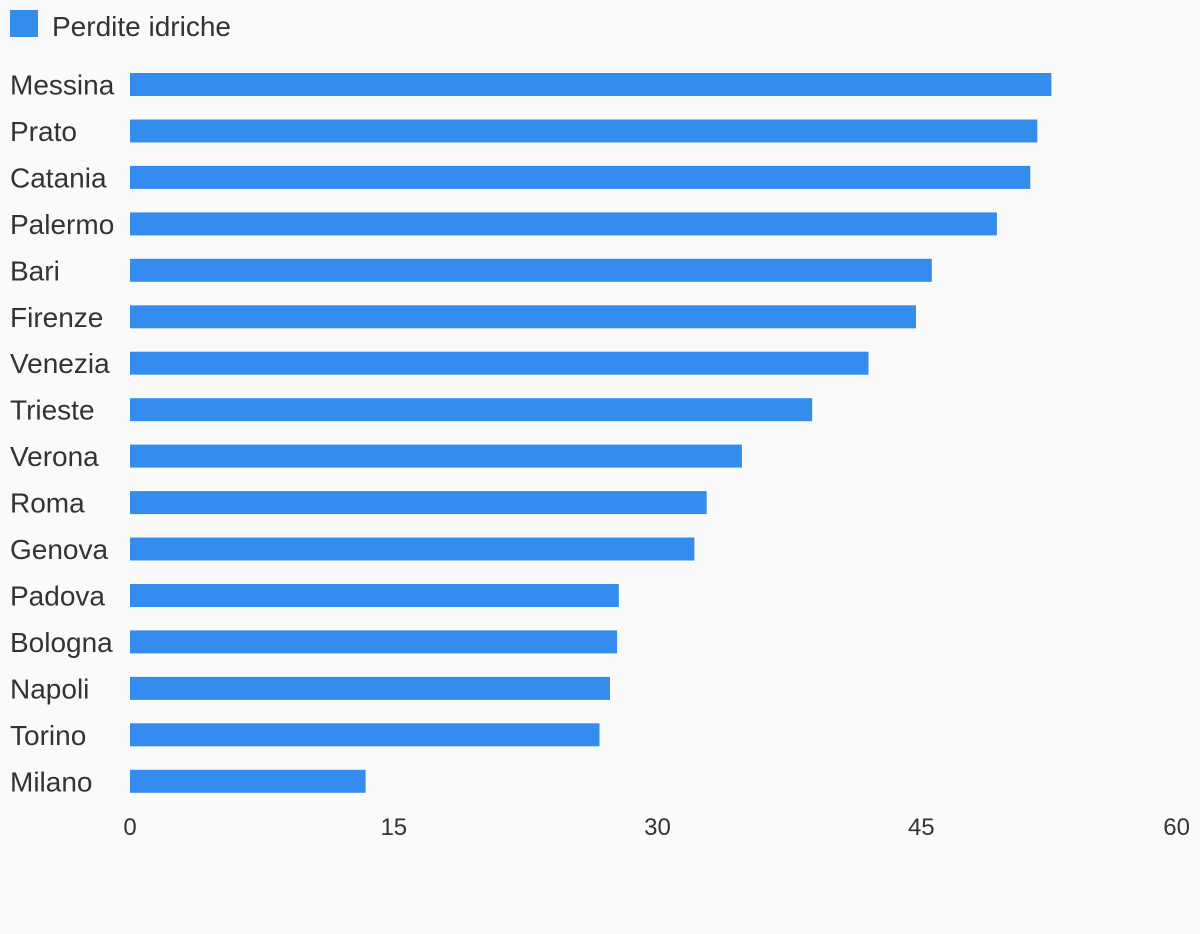 The height and width of the screenshot is (934, 1200). What do you see at coordinates (393, 827) in the screenshot?
I see `x-tick-label-15: 15` at bounding box center [393, 827].